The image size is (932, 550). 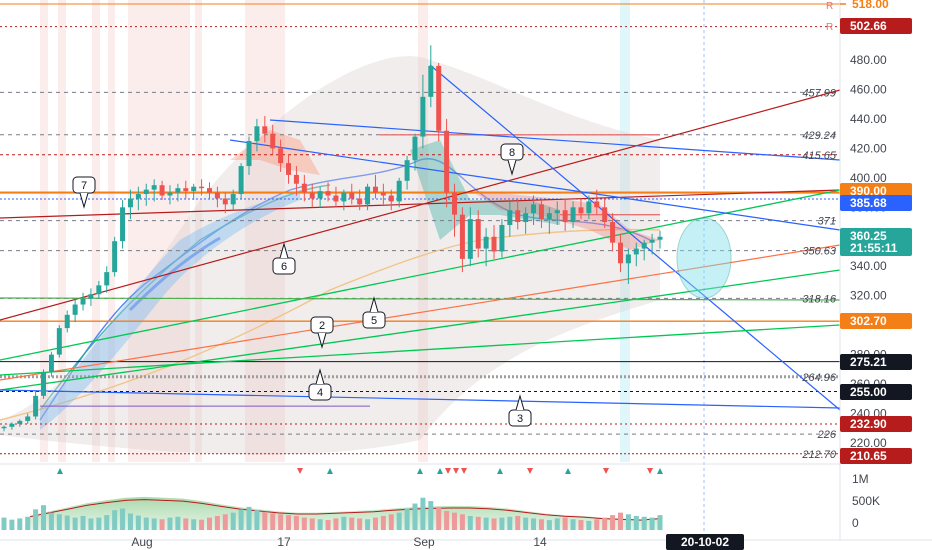 What do you see at coordinates (540, 542) in the screenshot?
I see `date-tick-label: 14` at bounding box center [540, 542].